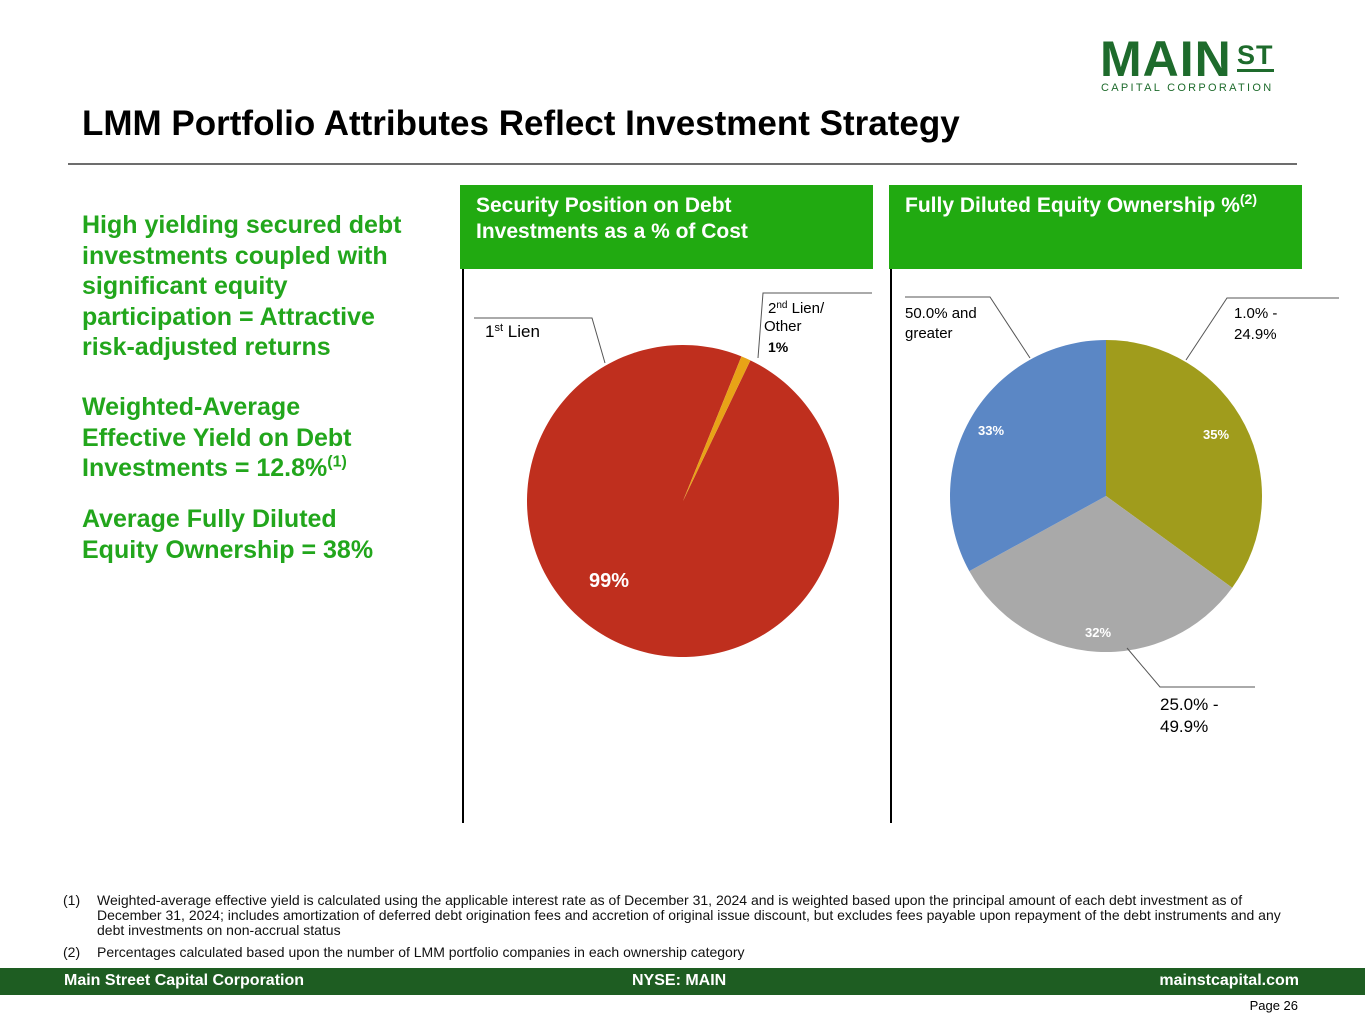 The width and height of the screenshot is (1365, 1024). Describe the element at coordinates (1098, 632) in the screenshot. I see `value-label-25-49: 32%` at that location.